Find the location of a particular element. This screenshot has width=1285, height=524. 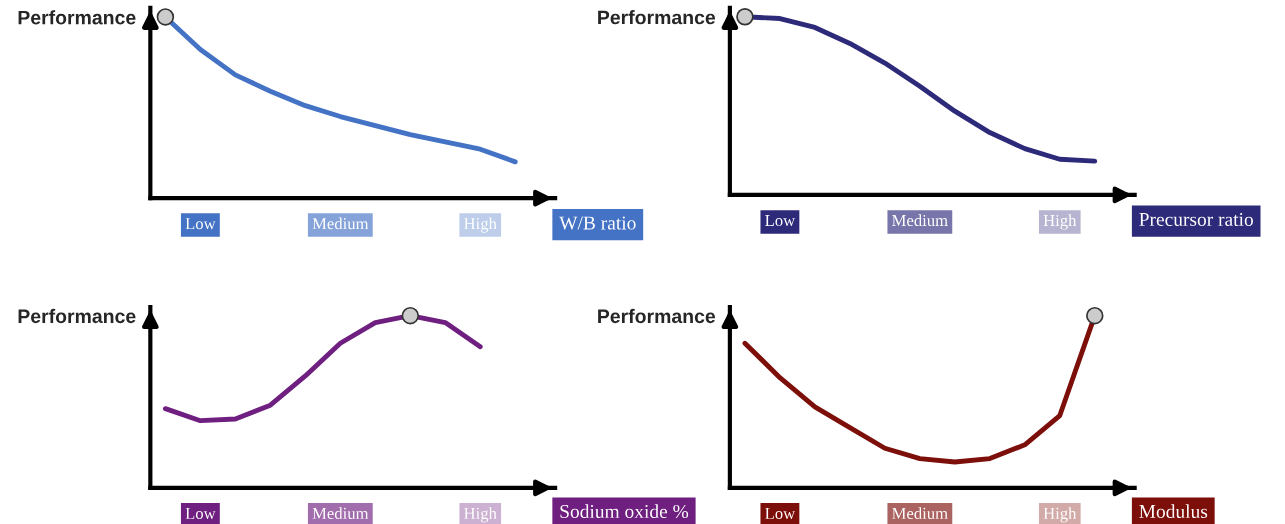

x-axis-title: Sodium oxide % is located at coordinates (624, 511).